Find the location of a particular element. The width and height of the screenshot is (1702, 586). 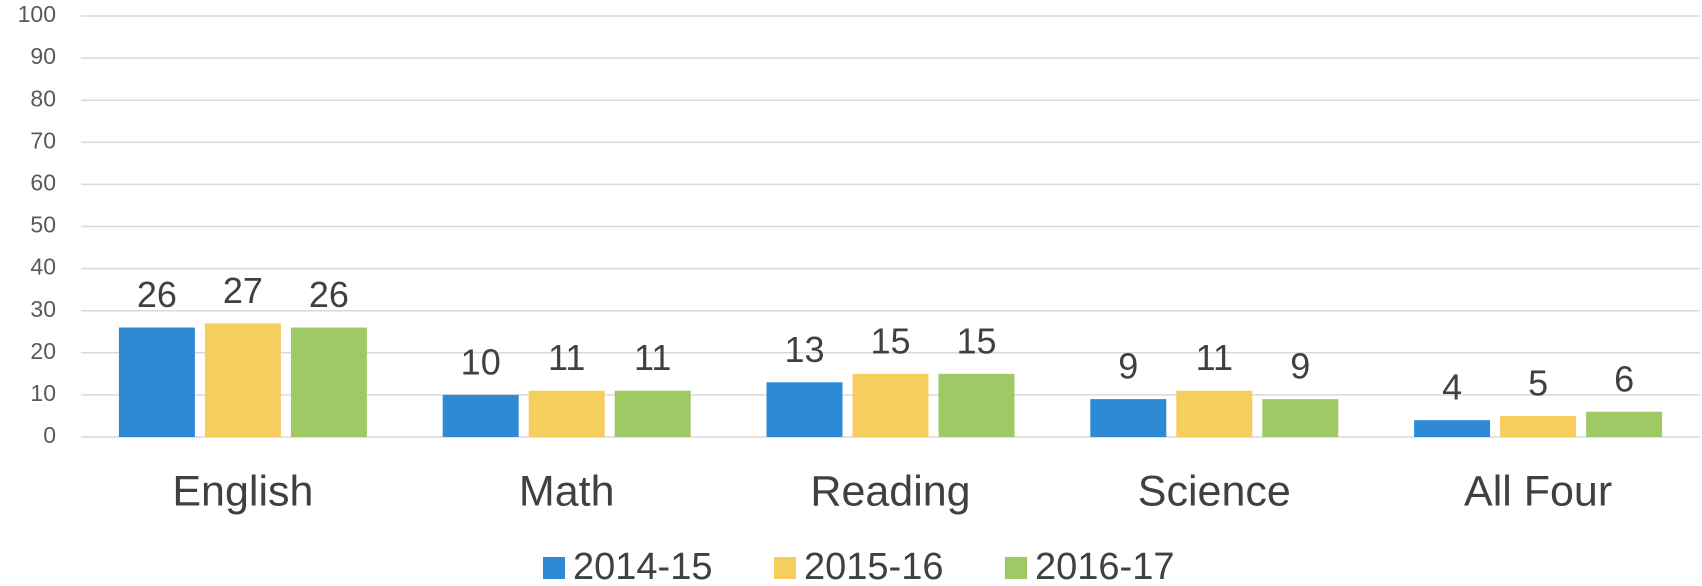

legend-label: 2014-15 is located at coordinates (642, 566).